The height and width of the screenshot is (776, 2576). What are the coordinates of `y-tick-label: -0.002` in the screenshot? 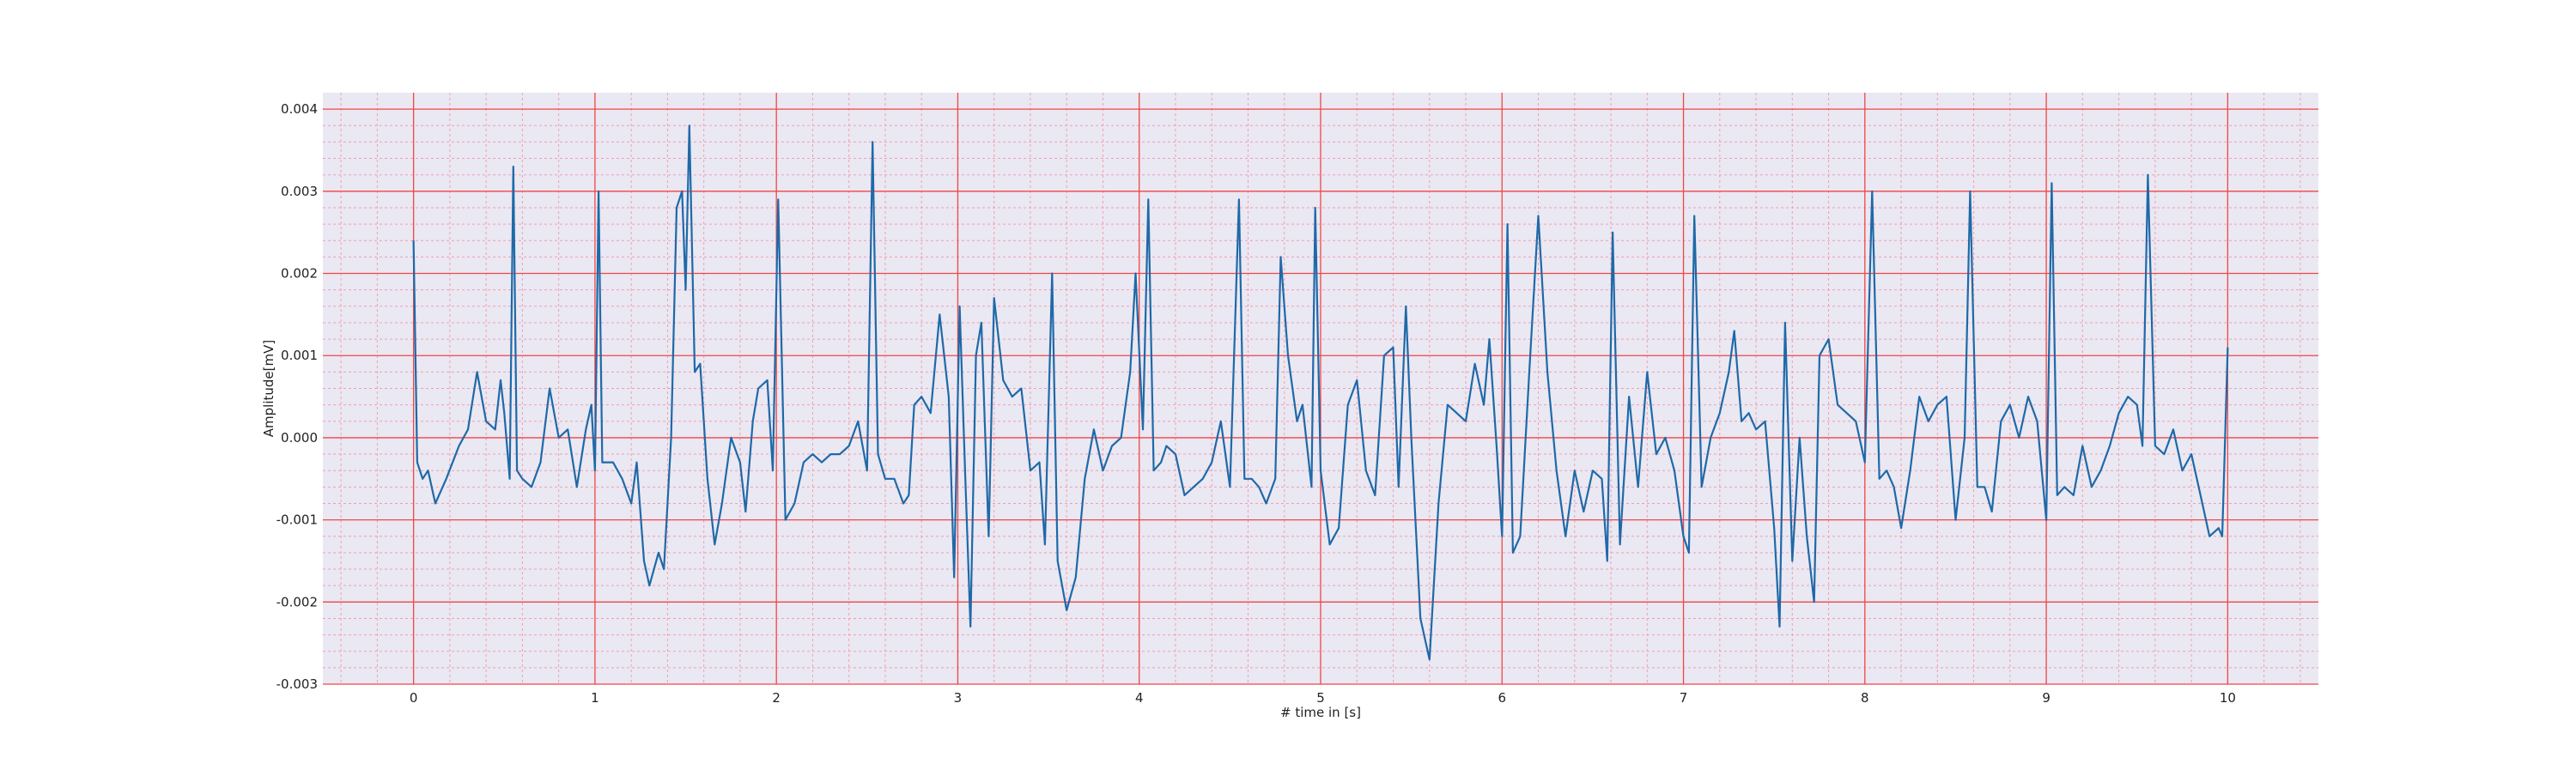 It's located at (297, 602).